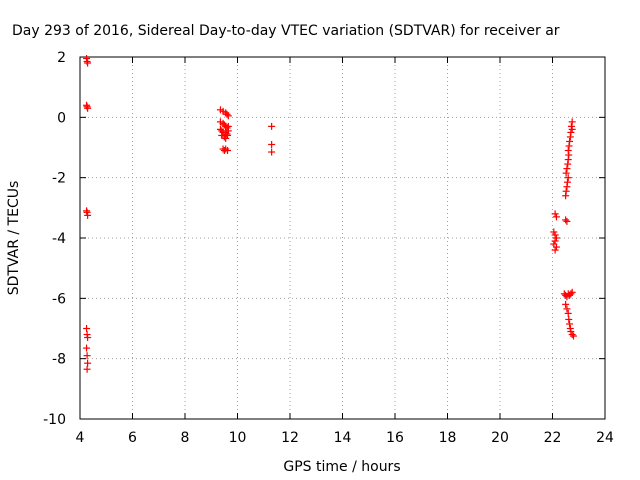  What do you see at coordinates (61, 118) in the screenshot?
I see `y-tick-label: 0` at bounding box center [61, 118].